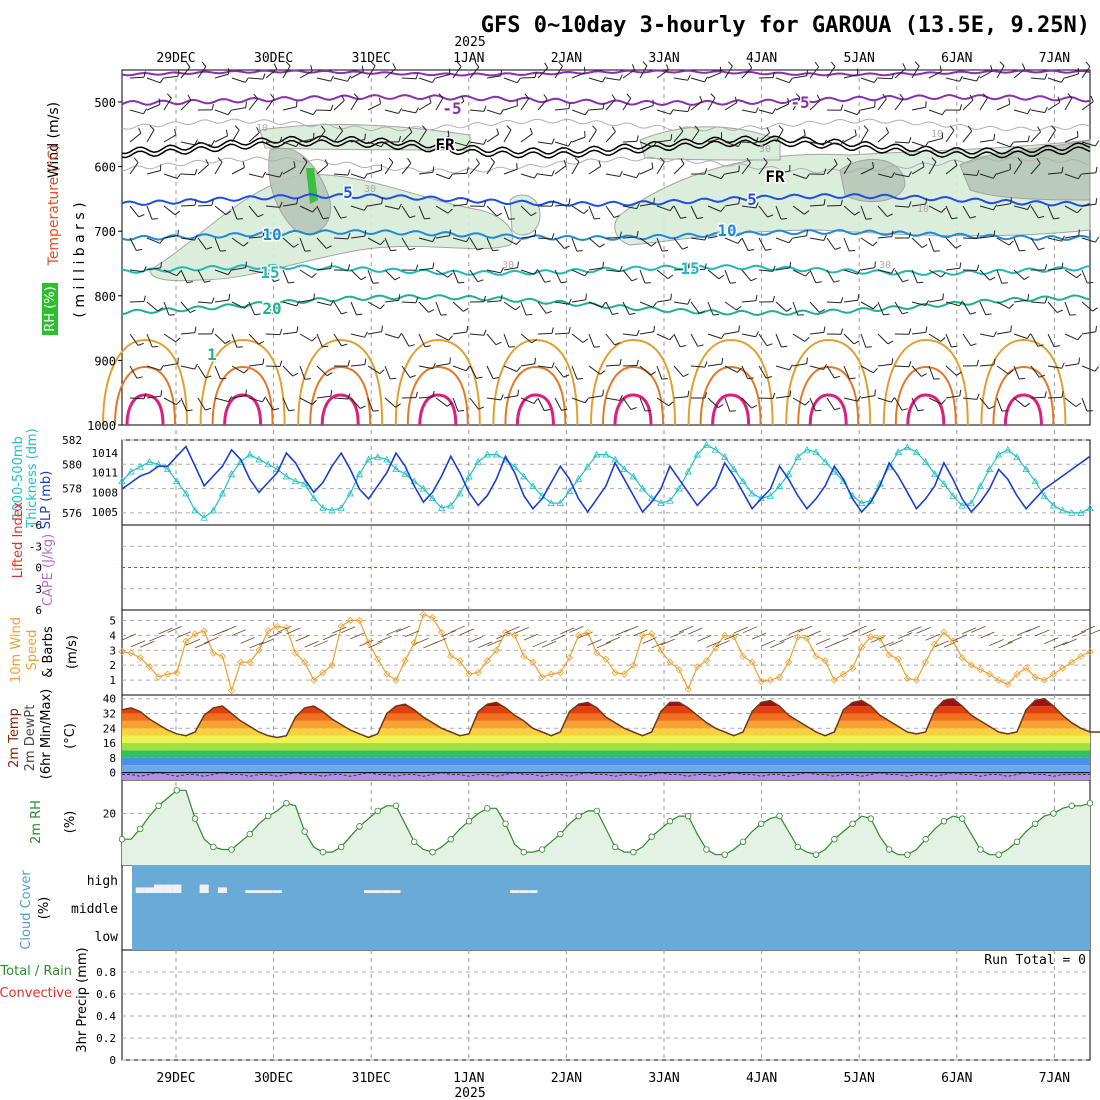  What do you see at coordinates (304, 831) in the screenshot?
I see `rh2m-point` at bounding box center [304, 831].